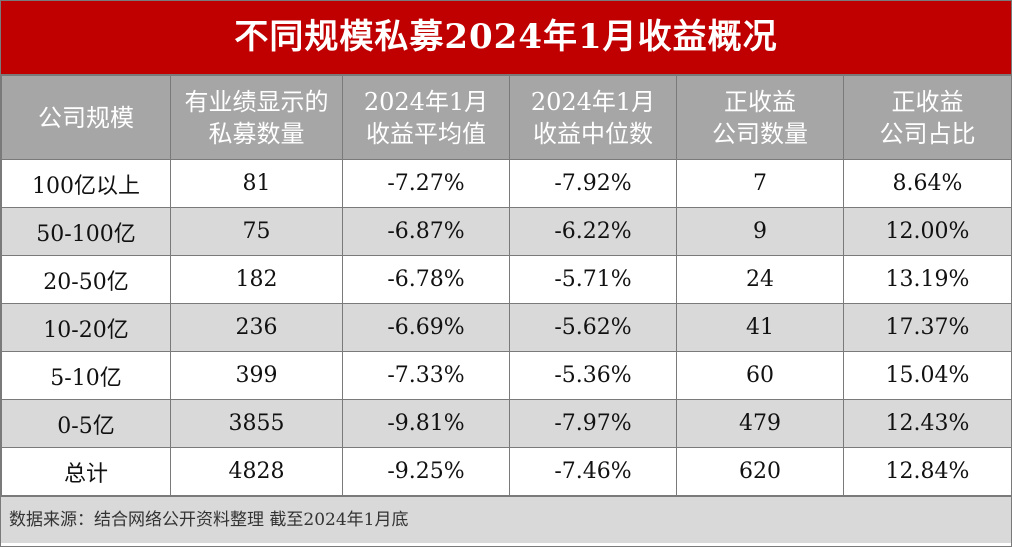 This screenshot has height=547, width=1012. I want to click on cell-median-return: -7.97%, so click(593, 423).